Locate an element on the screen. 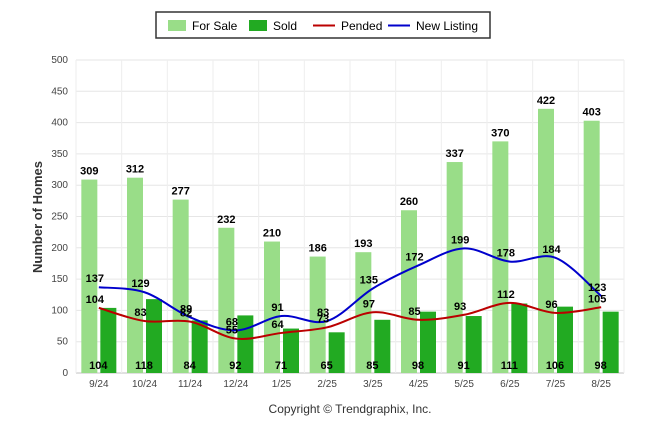 The height and width of the screenshot is (434, 646). x-tick-label: 6/25 is located at coordinates (510, 384).